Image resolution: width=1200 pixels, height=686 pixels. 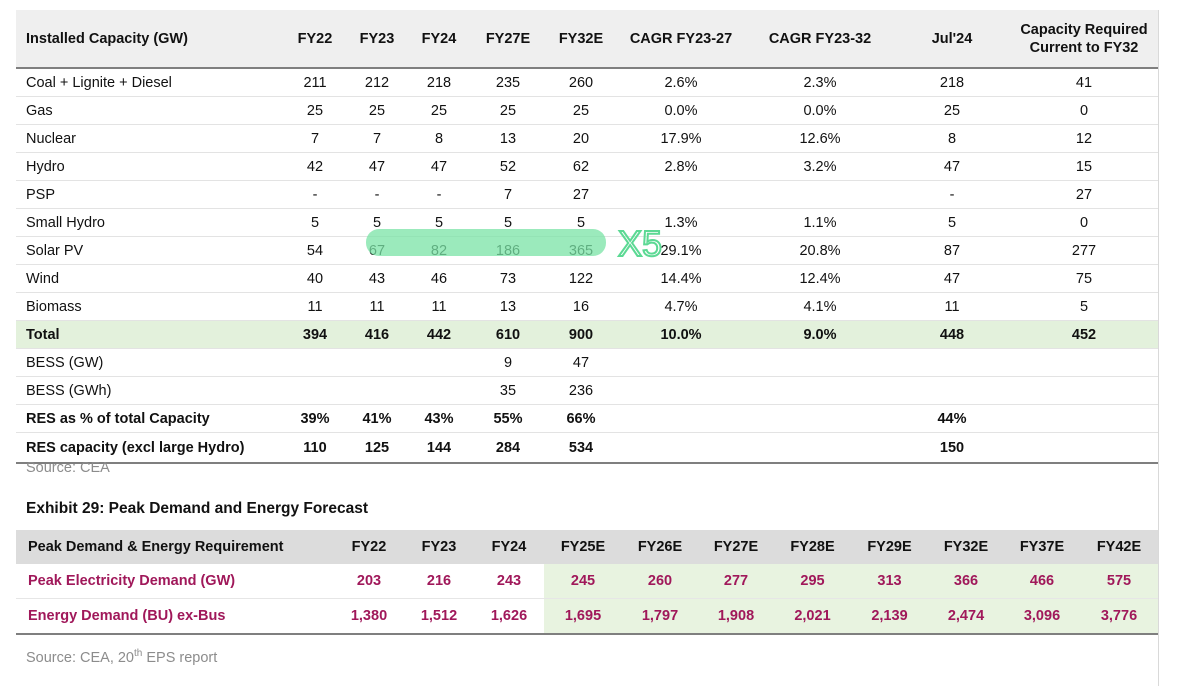 I want to click on table1-cell: 11, so click(x=439, y=306).